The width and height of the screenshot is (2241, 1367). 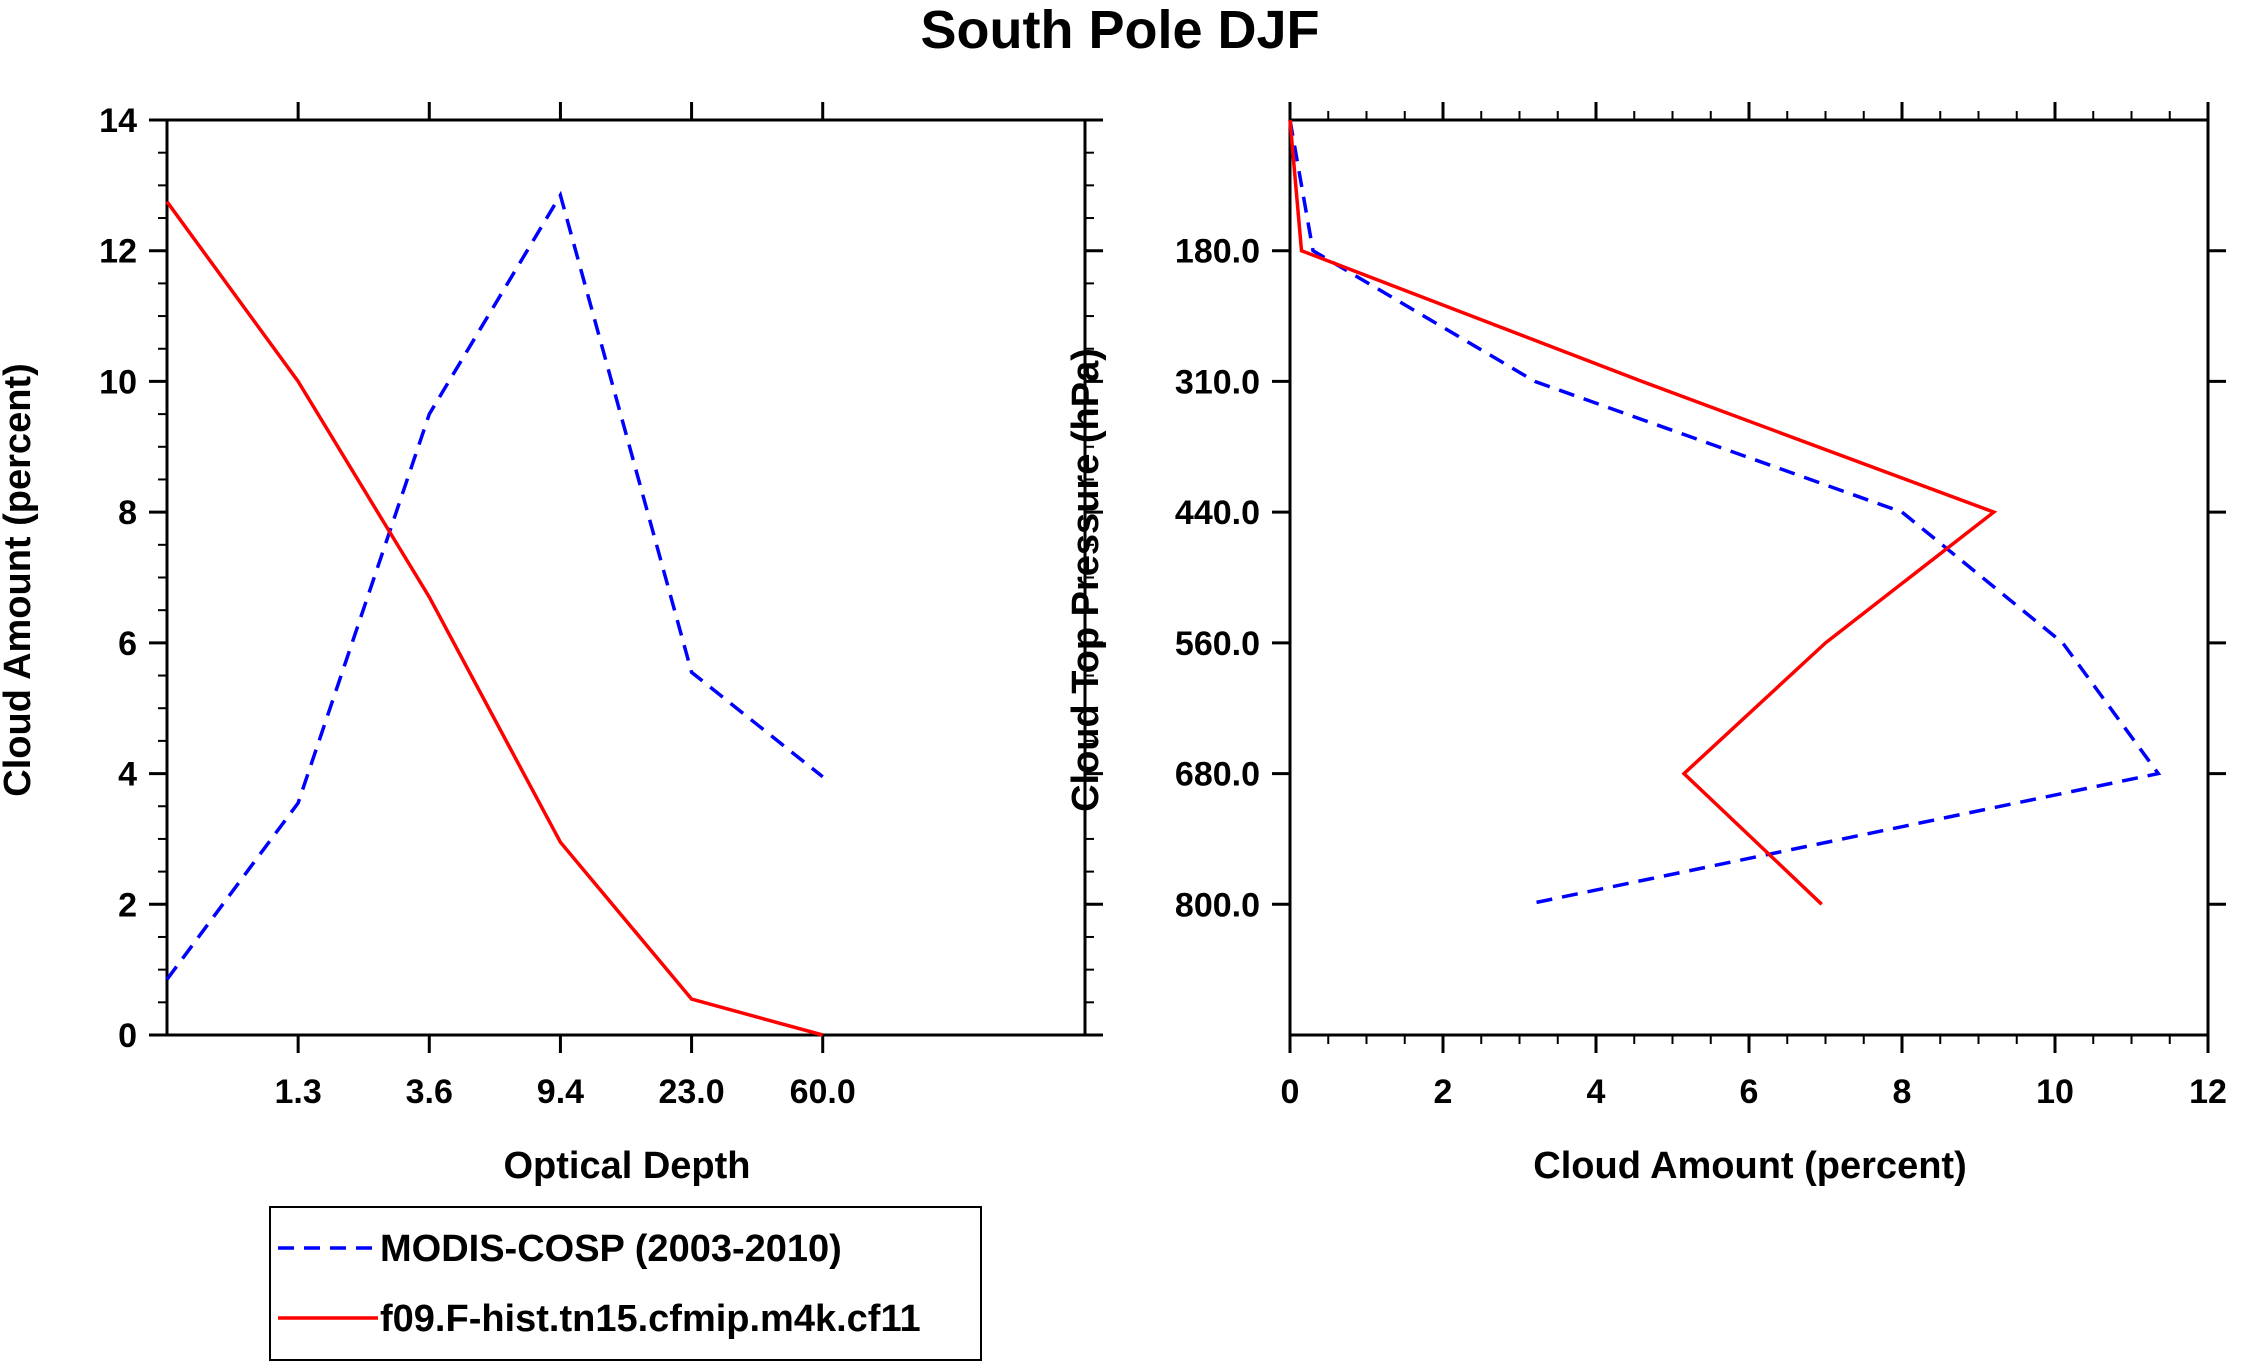 I want to click on left-x-tick-label: 23.0, so click(x=691, y=1092).